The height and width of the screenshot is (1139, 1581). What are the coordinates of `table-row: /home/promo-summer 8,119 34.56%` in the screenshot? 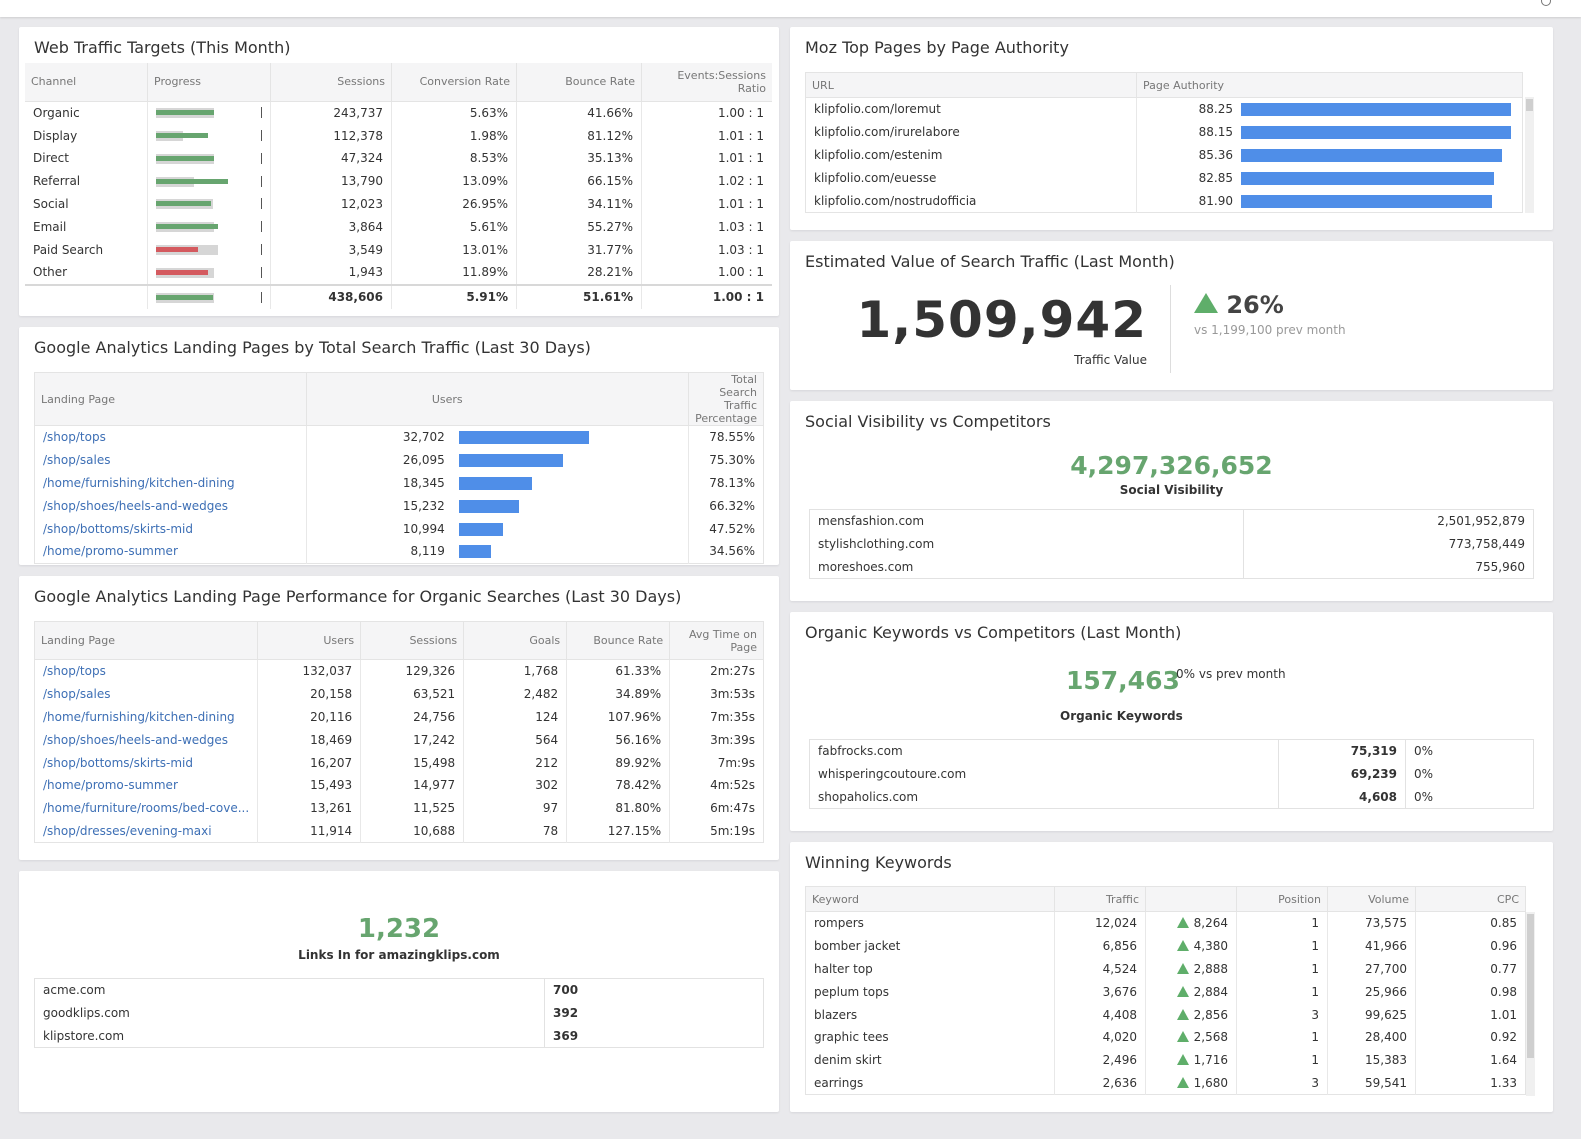 It's located at (399, 551).